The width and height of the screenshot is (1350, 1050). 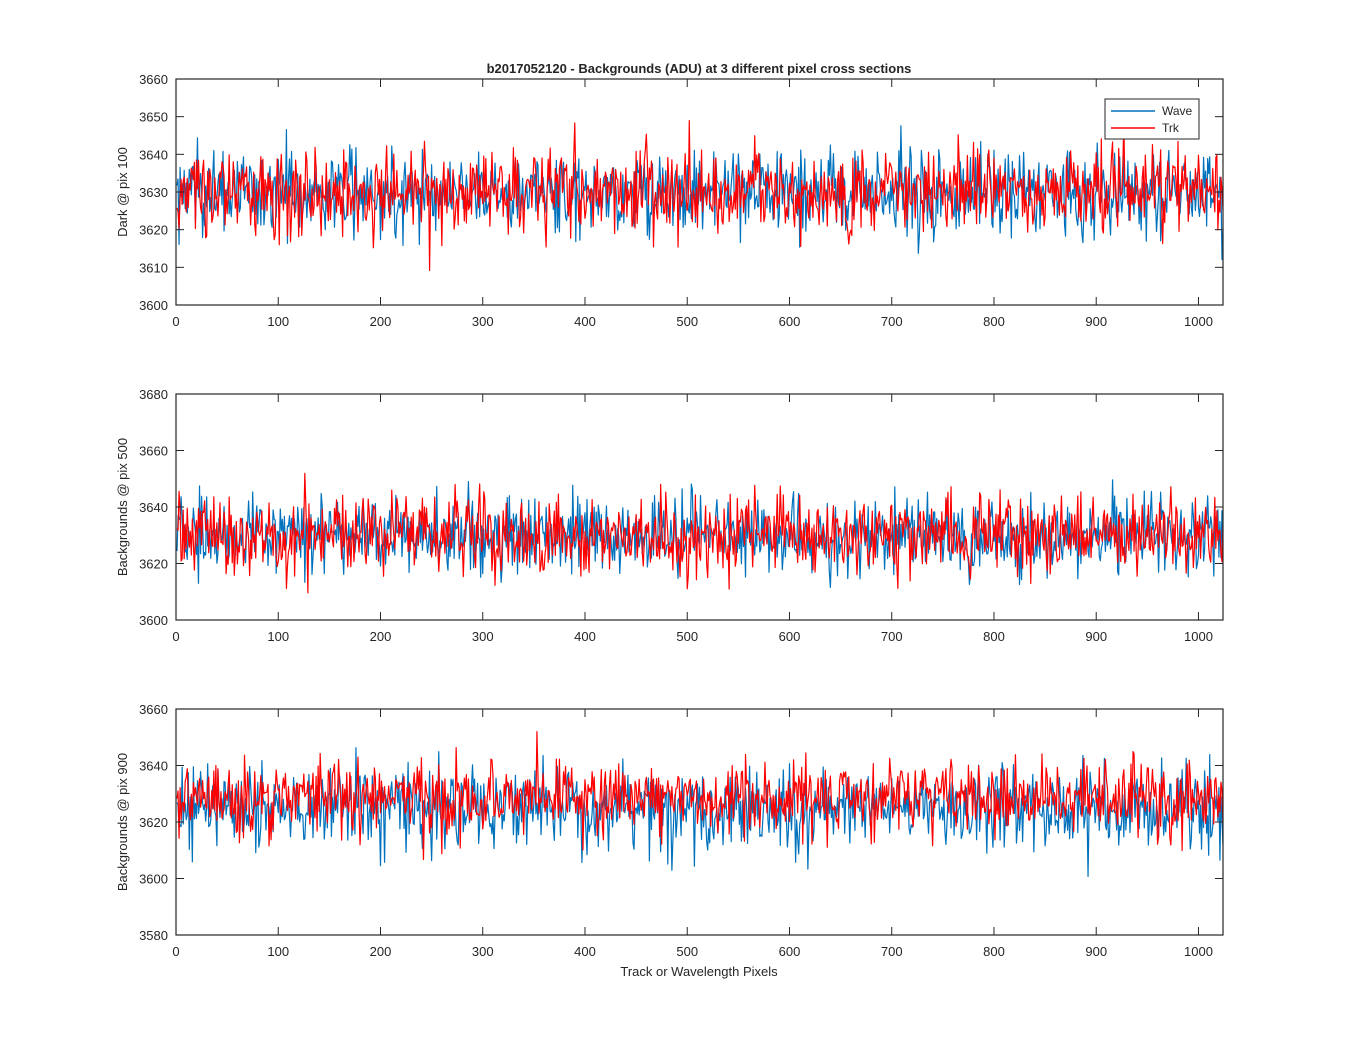 I want to click on legend-label-wave: Wave, so click(x=1177, y=111).